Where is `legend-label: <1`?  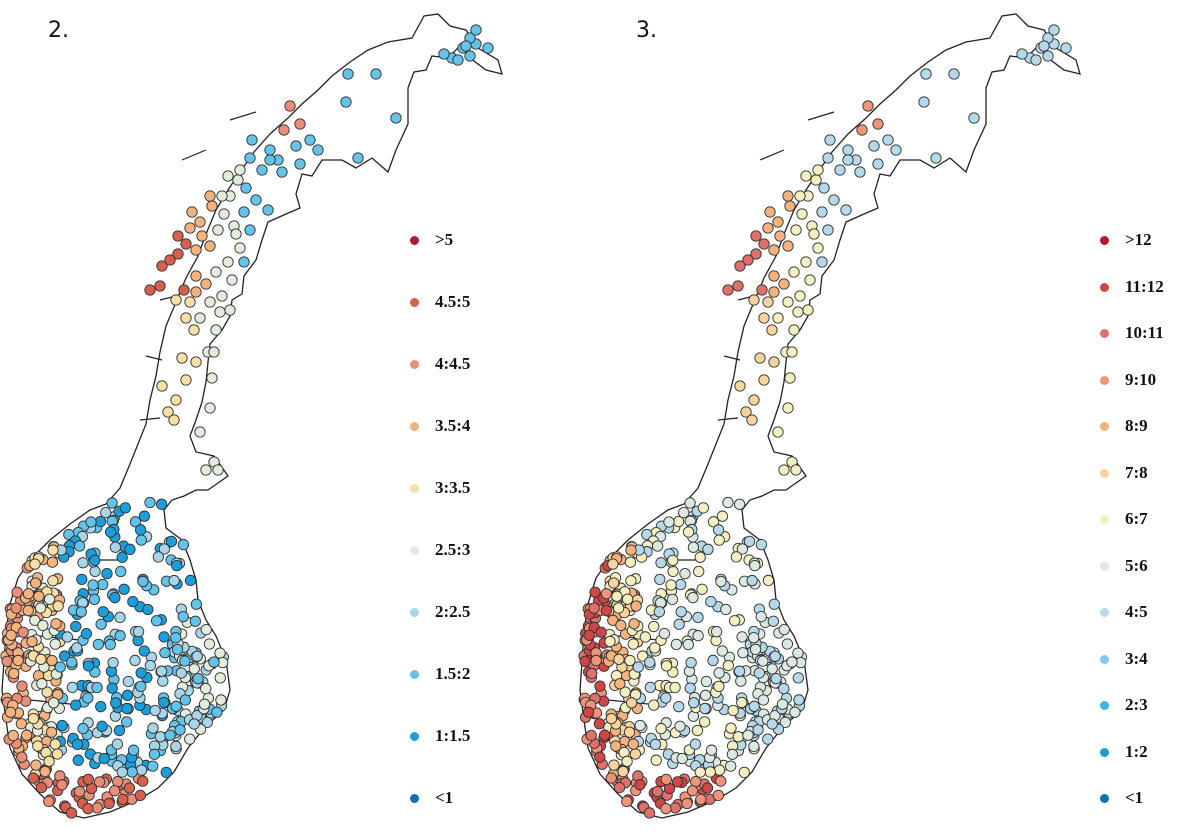
legend-label: <1 is located at coordinates (444, 797).